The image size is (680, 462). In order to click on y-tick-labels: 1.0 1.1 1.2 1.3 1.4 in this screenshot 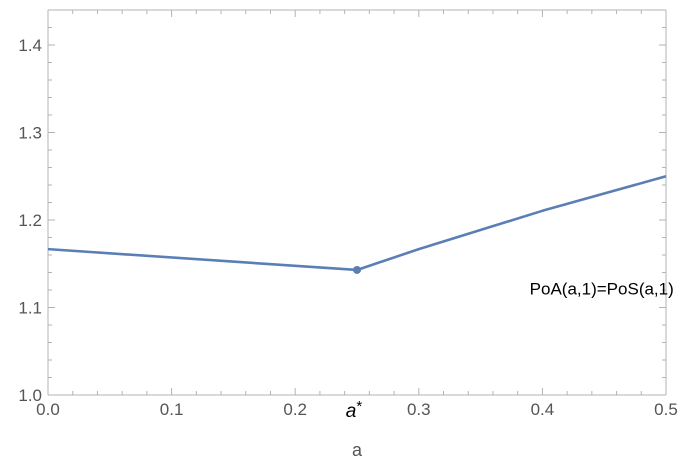, I will do `click(30, 220)`.